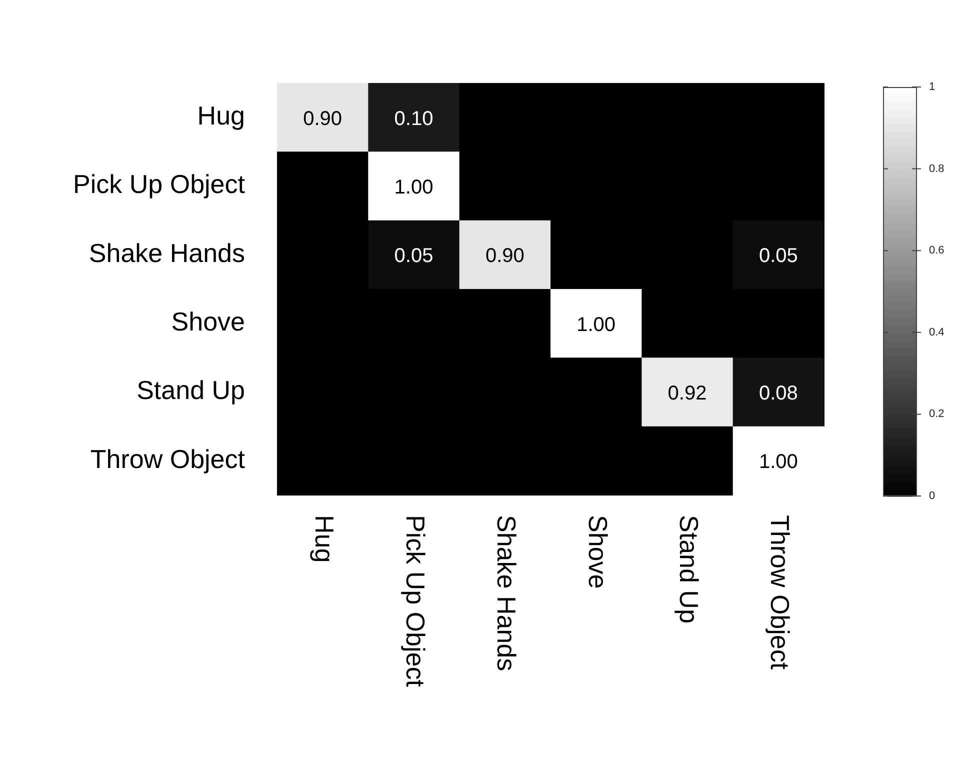 This screenshot has width=959, height=763. What do you see at coordinates (414, 119) in the screenshot?
I see `data-label: 0.10` at bounding box center [414, 119].